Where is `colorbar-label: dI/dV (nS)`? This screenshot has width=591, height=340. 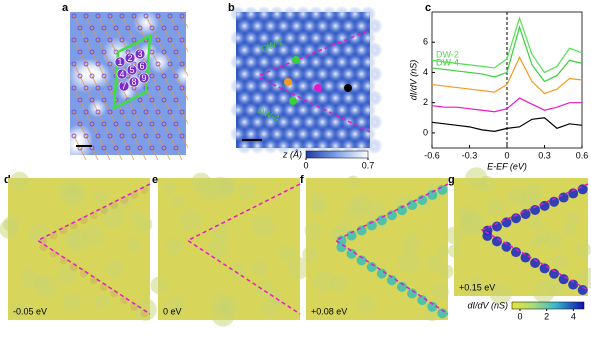 colorbar-label: dI/dV (nS) is located at coordinates (487, 305).